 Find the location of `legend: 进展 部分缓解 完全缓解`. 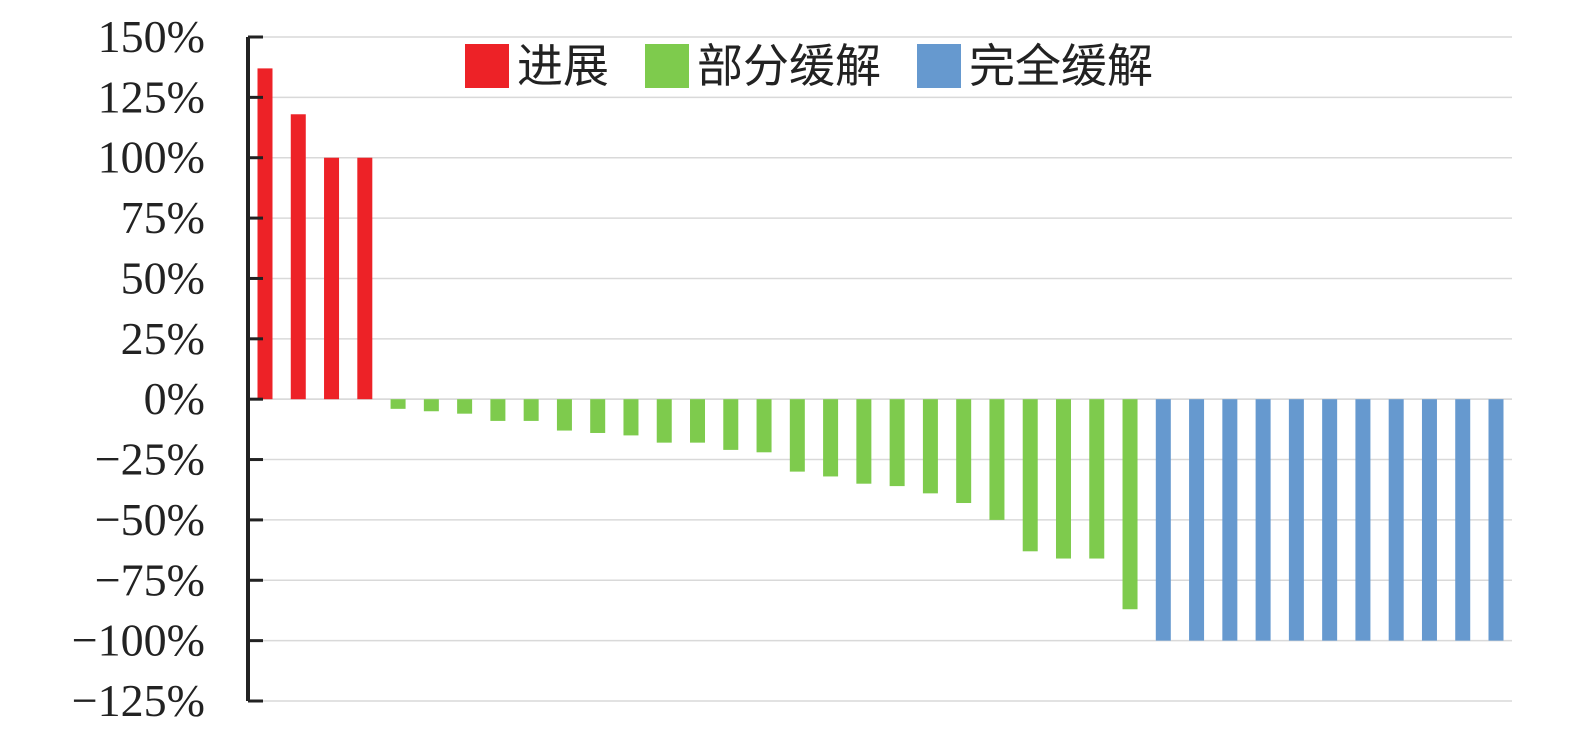

legend: 进展 部分缓解 完全缓解 is located at coordinates (809, 66).